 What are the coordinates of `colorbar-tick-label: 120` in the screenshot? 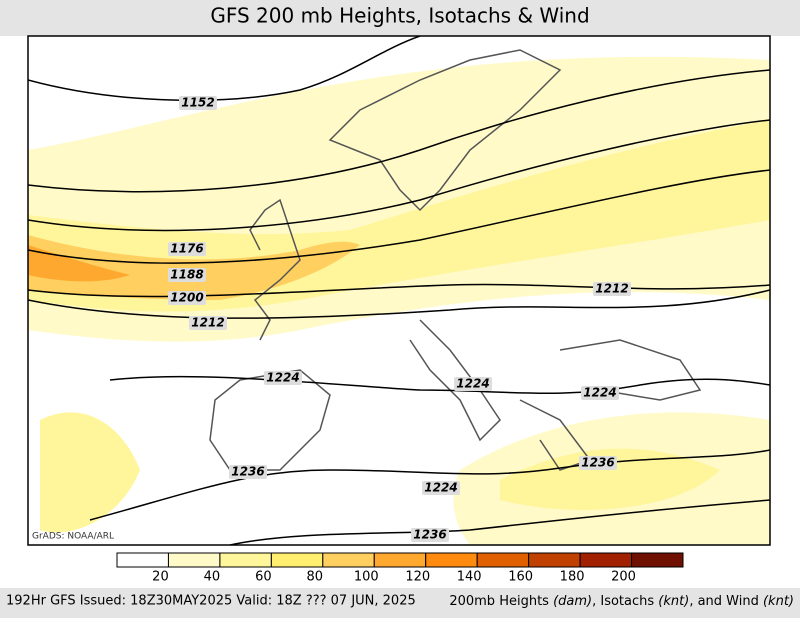 It's located at (417, 577).